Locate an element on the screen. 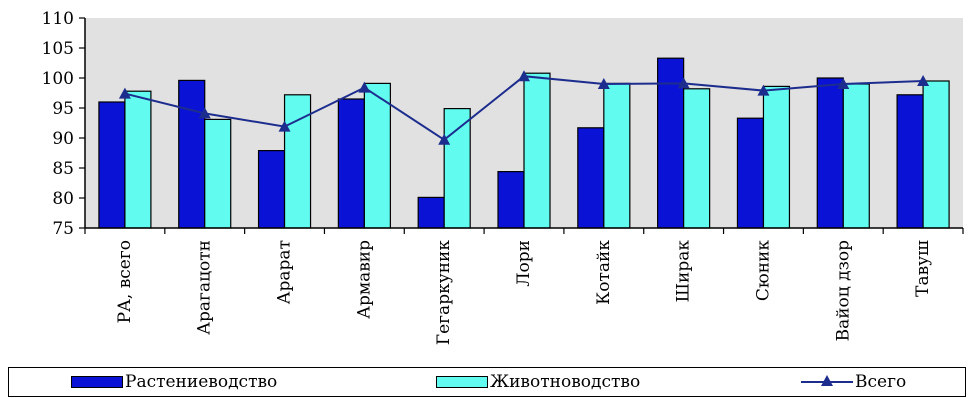 Image resolution: width=968 pixels, height=398 pixels. y-tick-label: 90 is located at coordinates (63, 139).